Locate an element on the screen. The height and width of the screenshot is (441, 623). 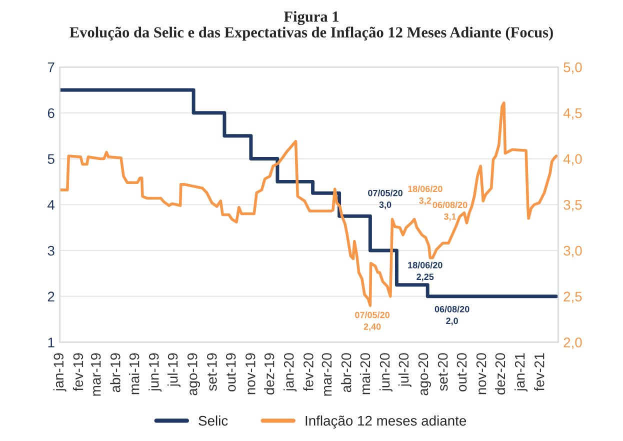
y-tick-label: 1 is located at coordinates (51, 343).